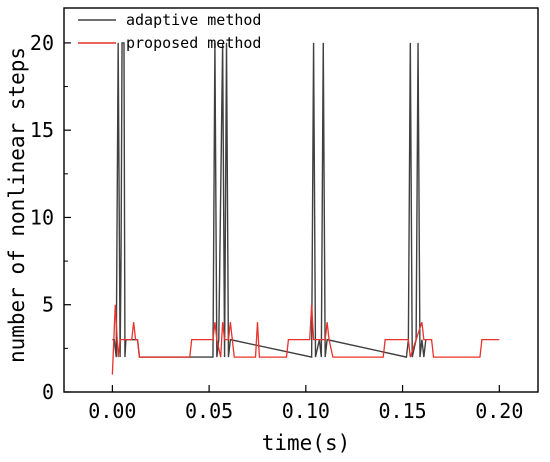 This screenshot has height=462, width=550. Describe the element at coordinates (42, 43) in the screenshot. I see `y-tick-label-4: 20` at that location.